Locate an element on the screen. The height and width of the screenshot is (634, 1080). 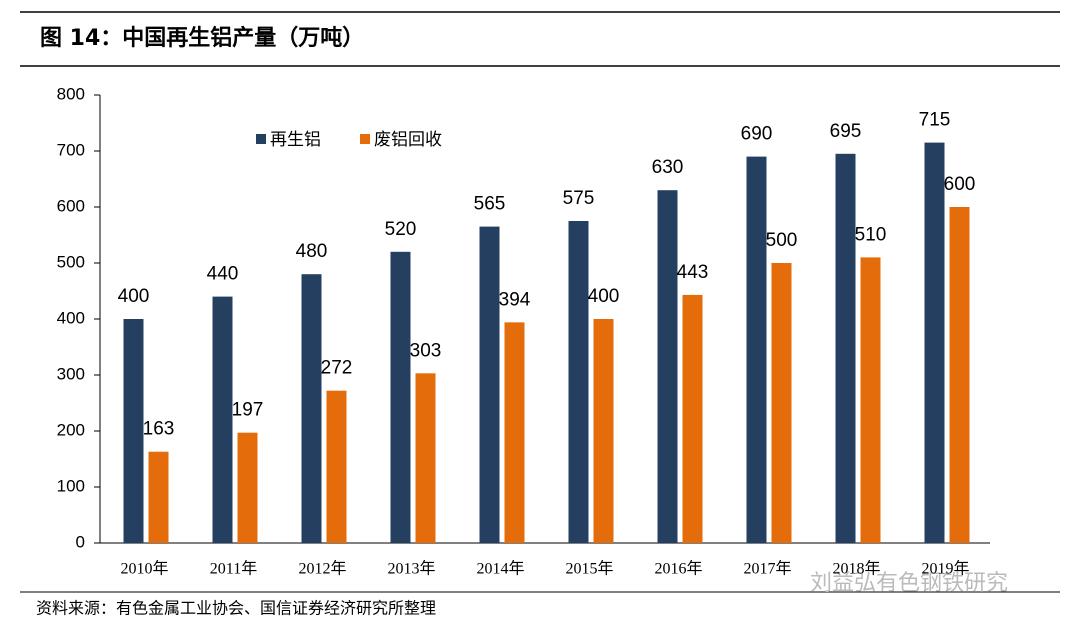
chart-title: 图 14：中国再生铝产量（万吨） is located at coordinates (202, 38).